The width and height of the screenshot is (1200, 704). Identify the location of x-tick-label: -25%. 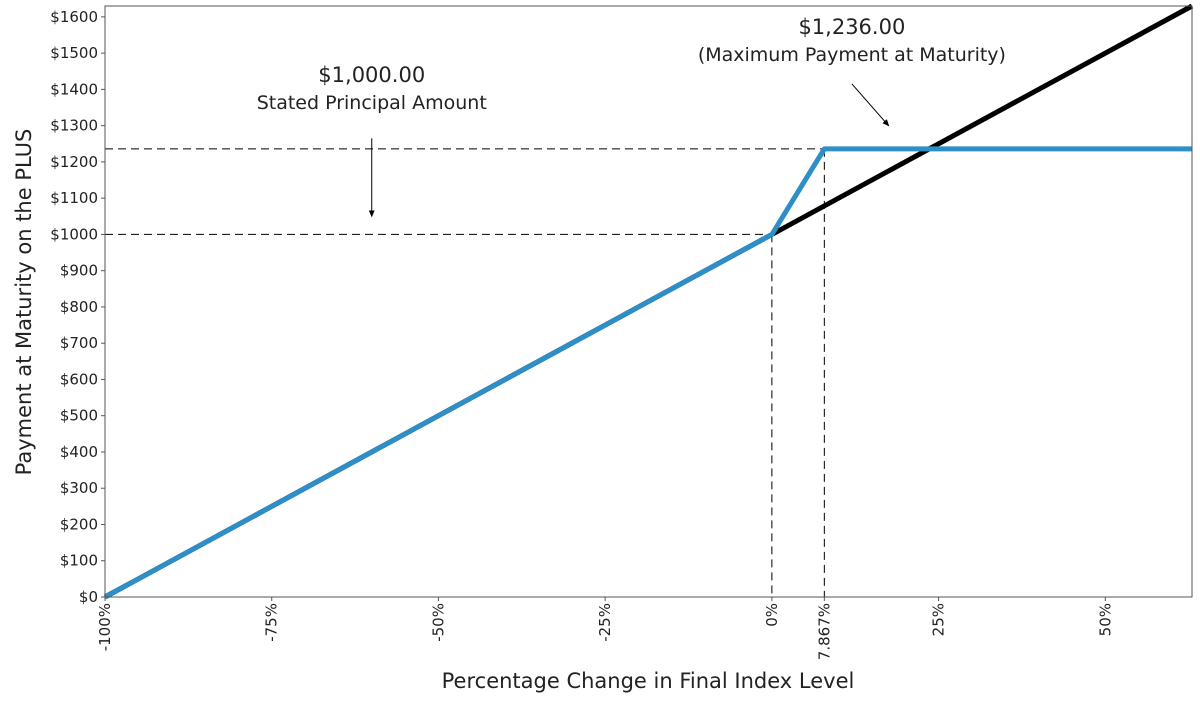
(605, 622).